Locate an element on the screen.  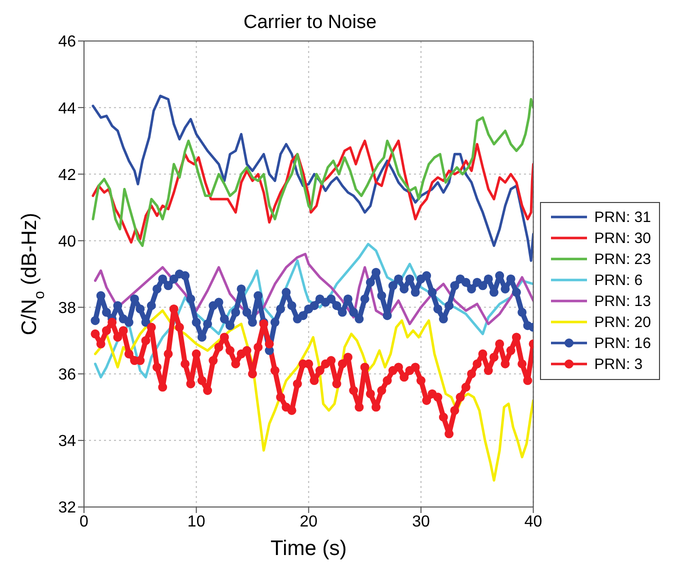
line-series is located at coordinates (314, 289).